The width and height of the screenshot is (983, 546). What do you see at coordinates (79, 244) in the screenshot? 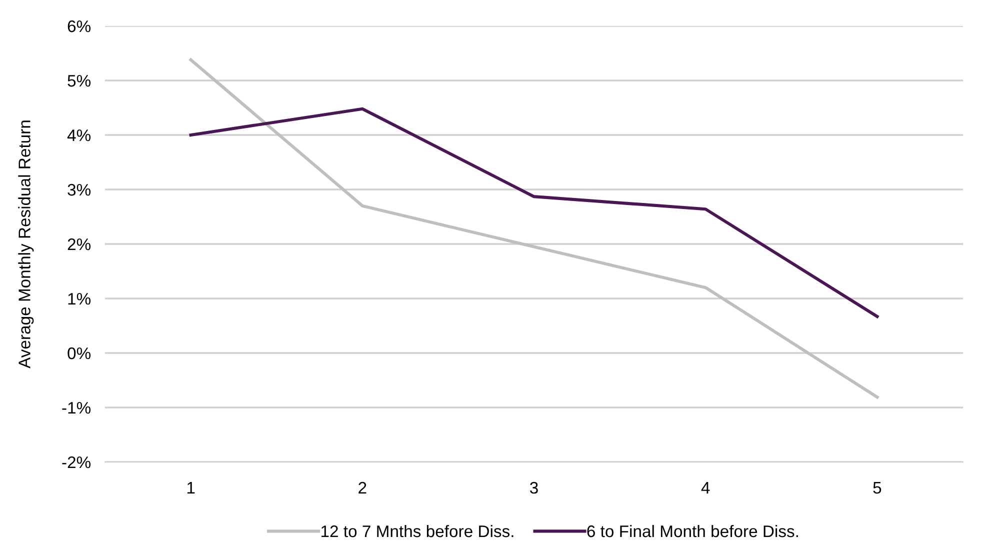
I see `y-tick-label: 2%` at bounding box center [79, 244].